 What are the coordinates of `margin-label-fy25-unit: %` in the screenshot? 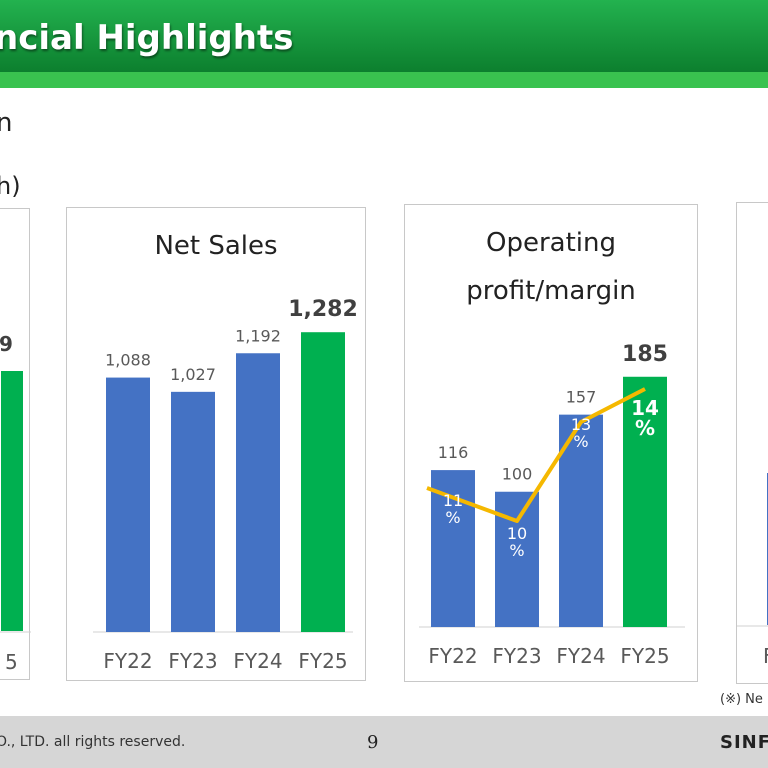 It's located at (645, 428).